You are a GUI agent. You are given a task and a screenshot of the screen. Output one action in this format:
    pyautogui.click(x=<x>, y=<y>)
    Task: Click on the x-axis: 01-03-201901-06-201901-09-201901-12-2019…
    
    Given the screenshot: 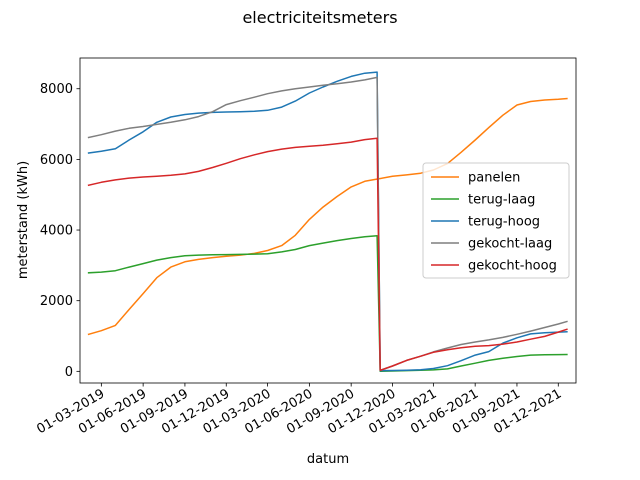 What is the action you would take?
    pyautogui.click(x=299, y=410)
    